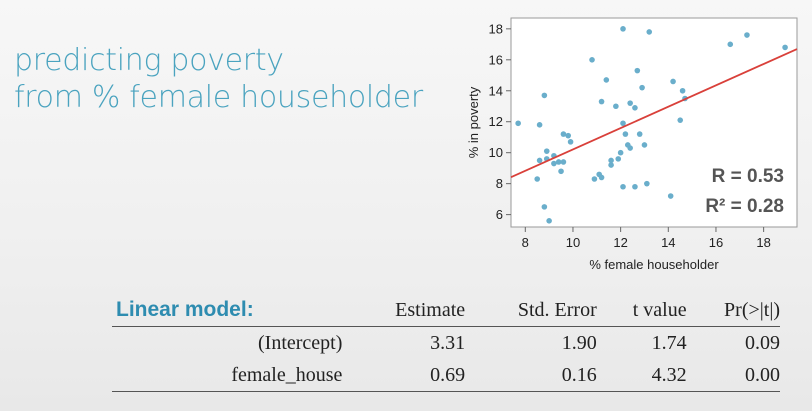 The width and height of the screenshot is (812, 411). Describe the element at coordinates (496, 152) in the screenshot. I see `y-tick-label: 10` at that location.